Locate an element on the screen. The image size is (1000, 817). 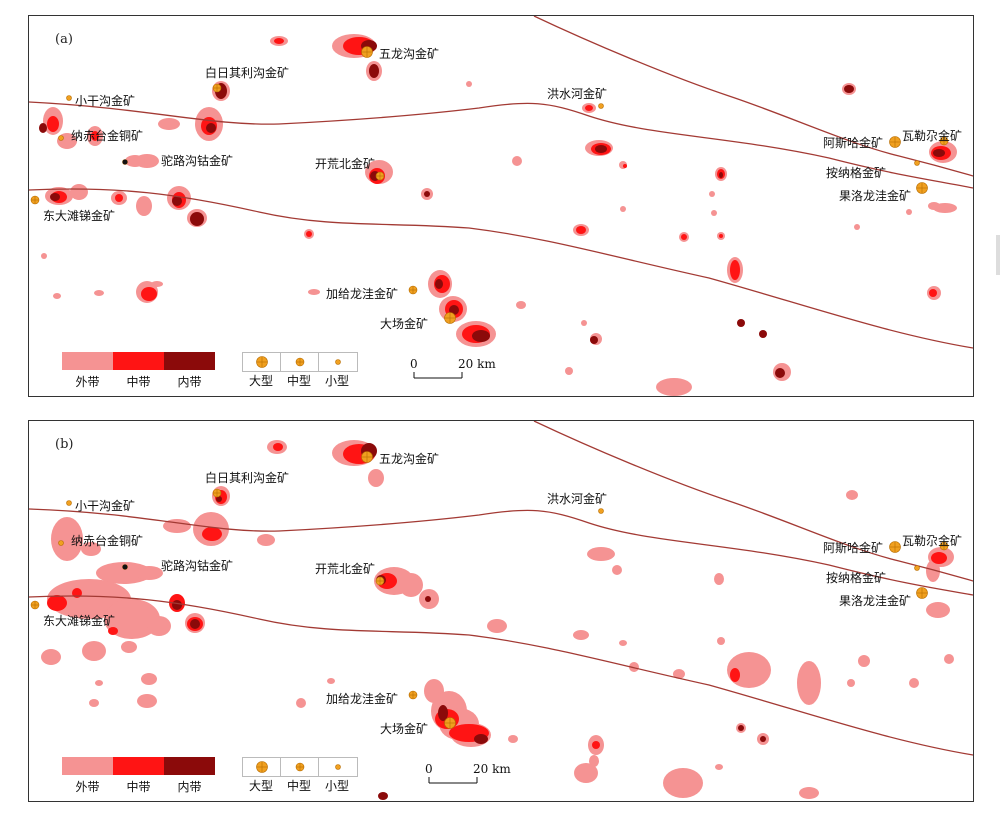
legend-size-label: 大型 is located at coordinates (260, 381).